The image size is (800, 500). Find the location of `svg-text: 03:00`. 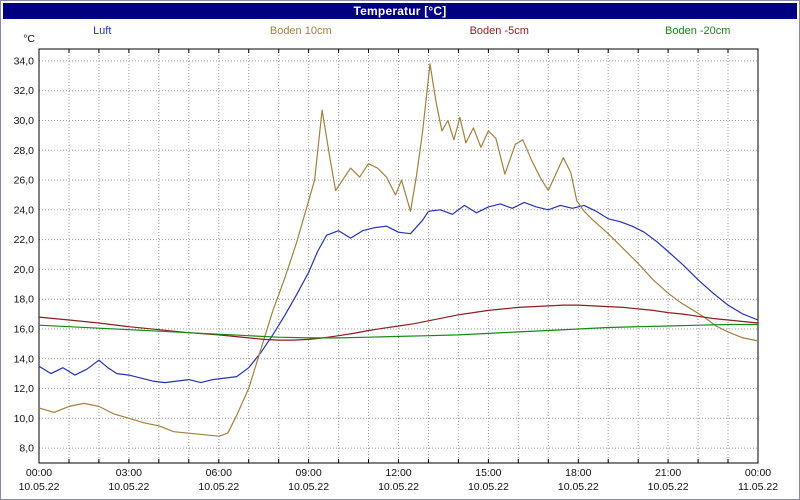

svg-text: 03:00 is located at coordinates (129, 473).